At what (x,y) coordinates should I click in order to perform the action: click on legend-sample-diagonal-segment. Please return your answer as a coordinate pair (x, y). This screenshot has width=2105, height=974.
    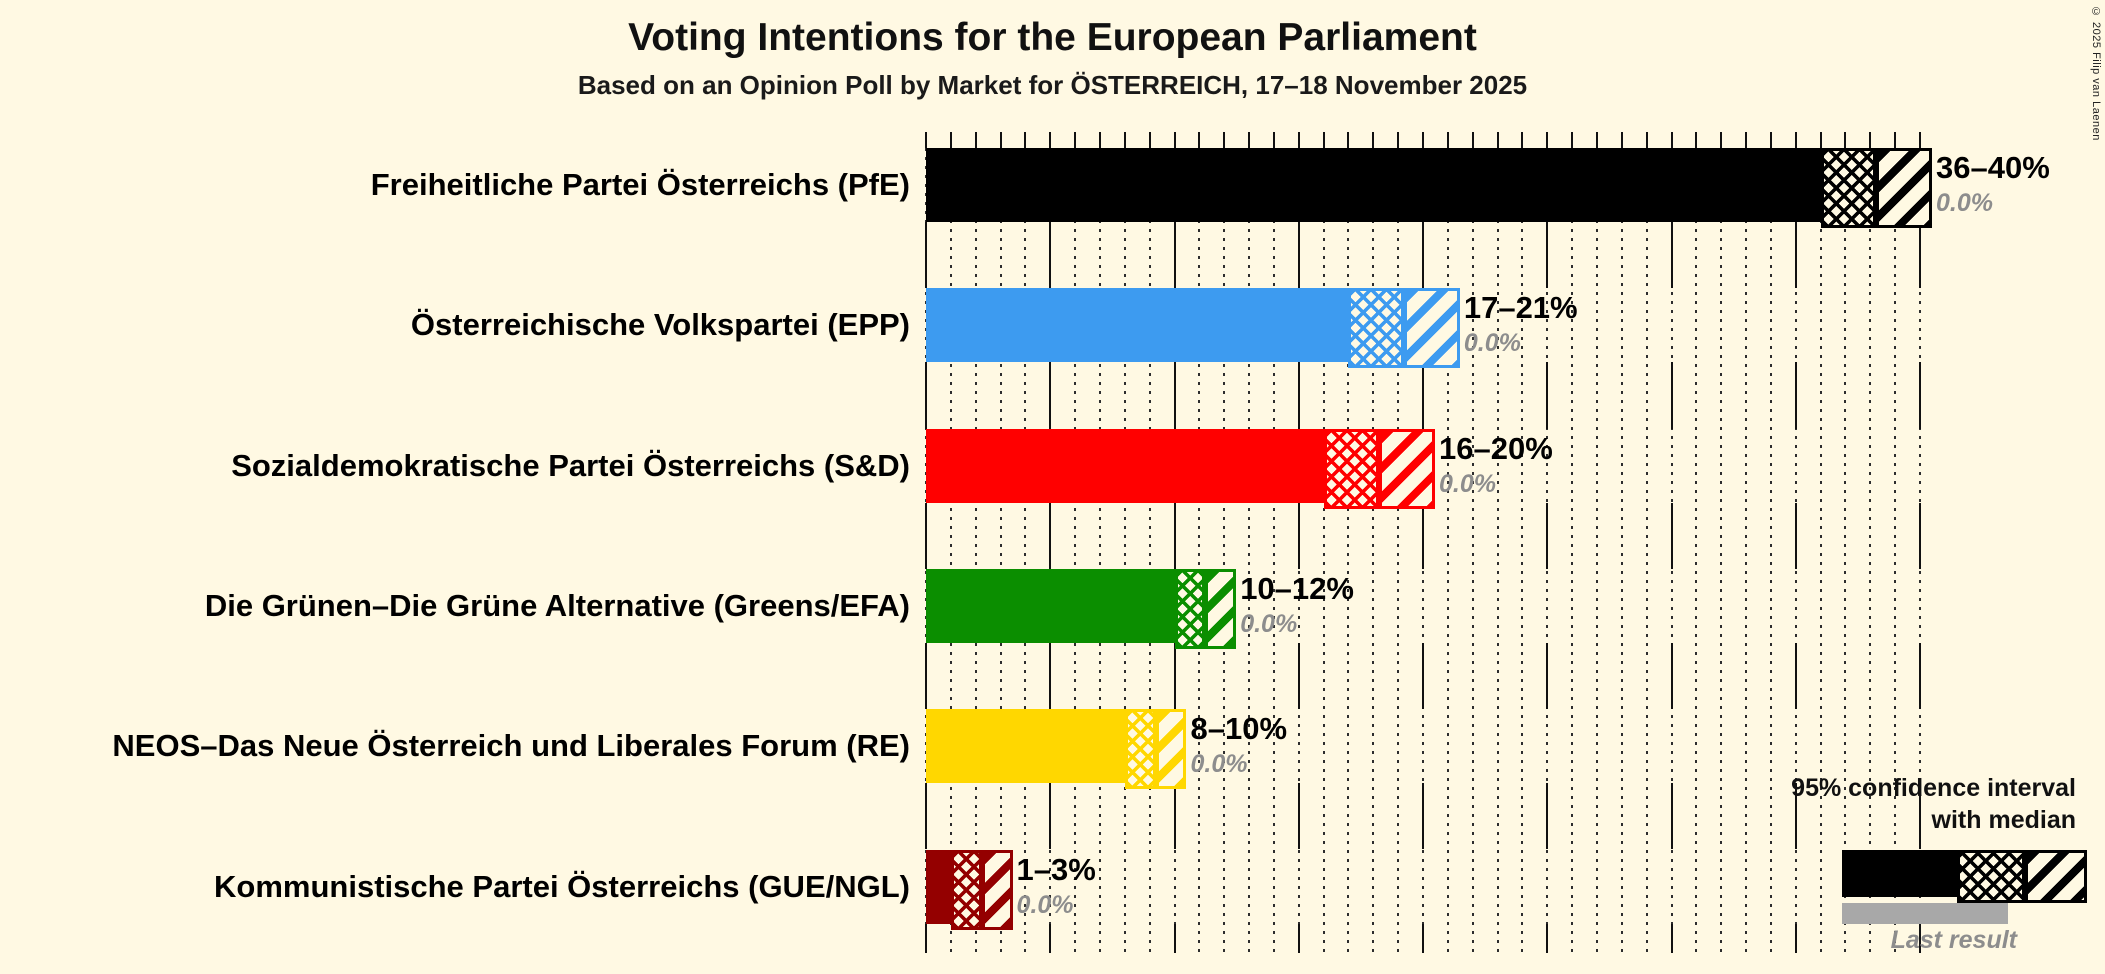
    Looking at the image, I should click on (2056, 876).